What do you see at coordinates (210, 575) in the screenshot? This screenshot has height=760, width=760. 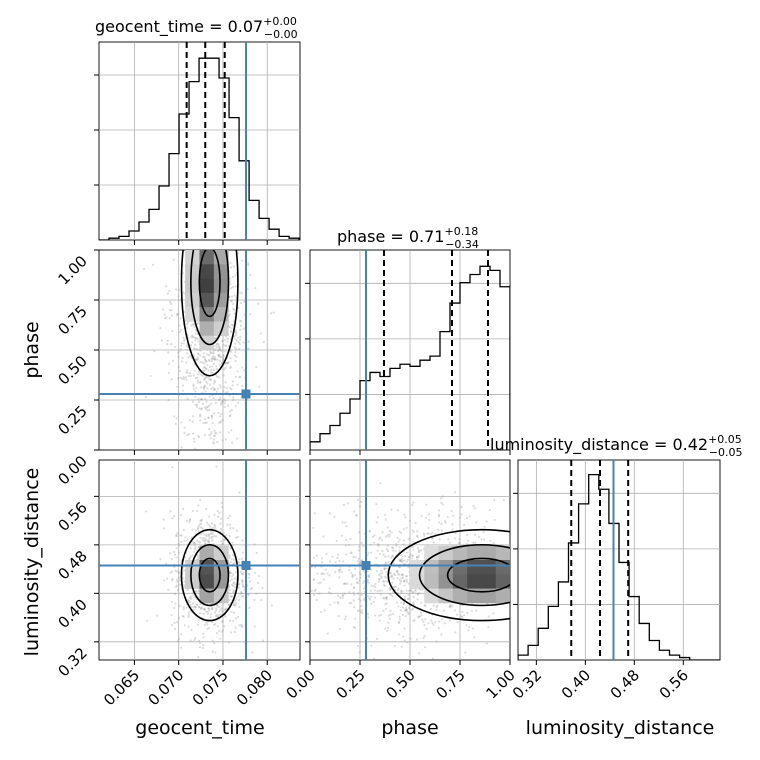 I see `contour-line` at bounding box center [210, 575].